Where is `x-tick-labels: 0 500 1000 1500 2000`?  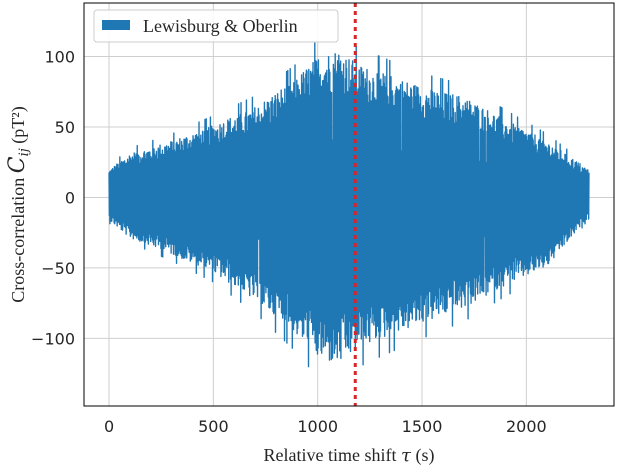
x-tick-labels: 0 500 1000 1500 2000 is located at coordinates (325, 426).